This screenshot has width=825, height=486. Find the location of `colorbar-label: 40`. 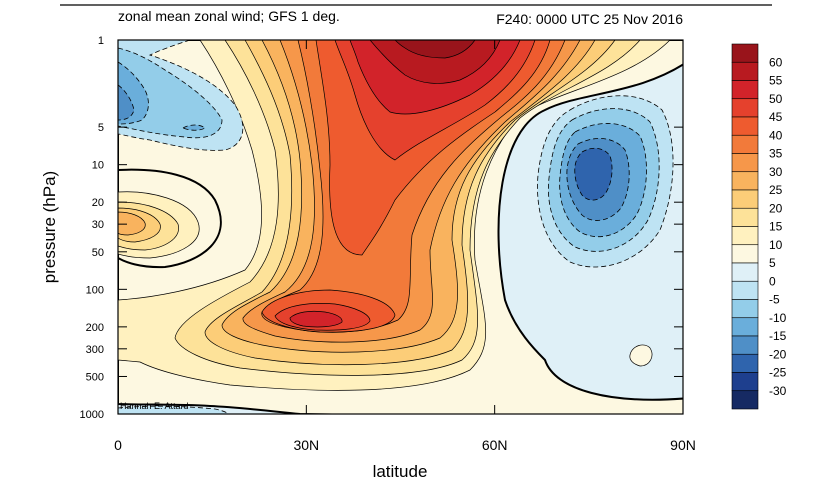

colorbar-label: 40 is located at coordinates (776, 135).